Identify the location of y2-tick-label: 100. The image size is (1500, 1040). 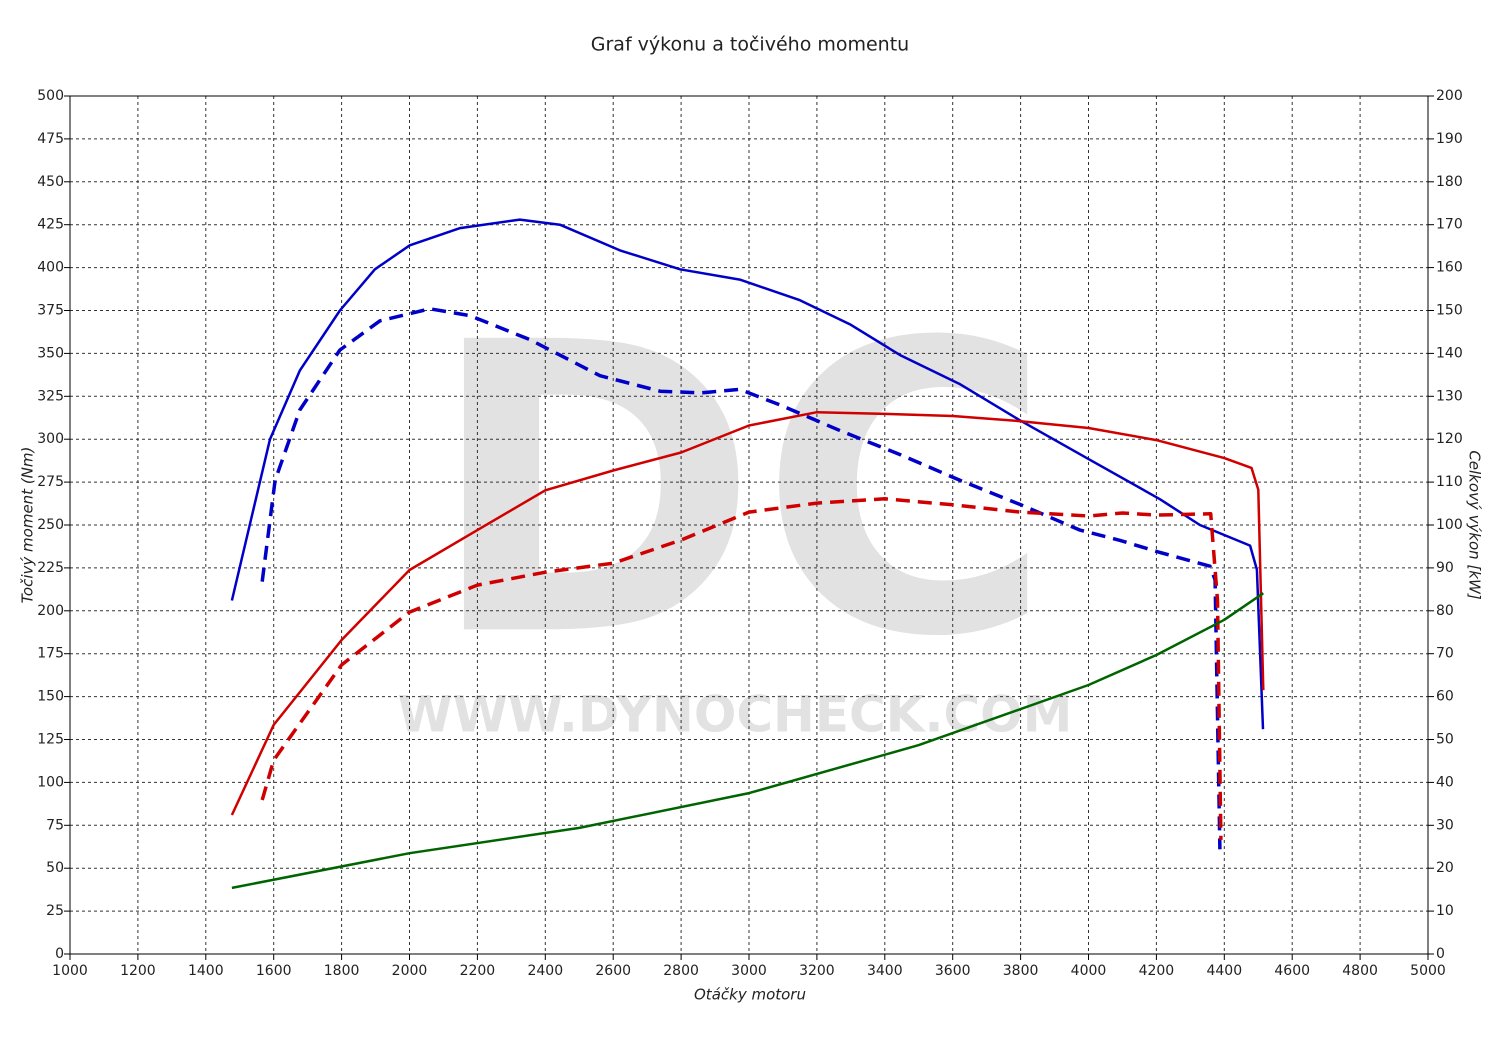
(1449, 525).